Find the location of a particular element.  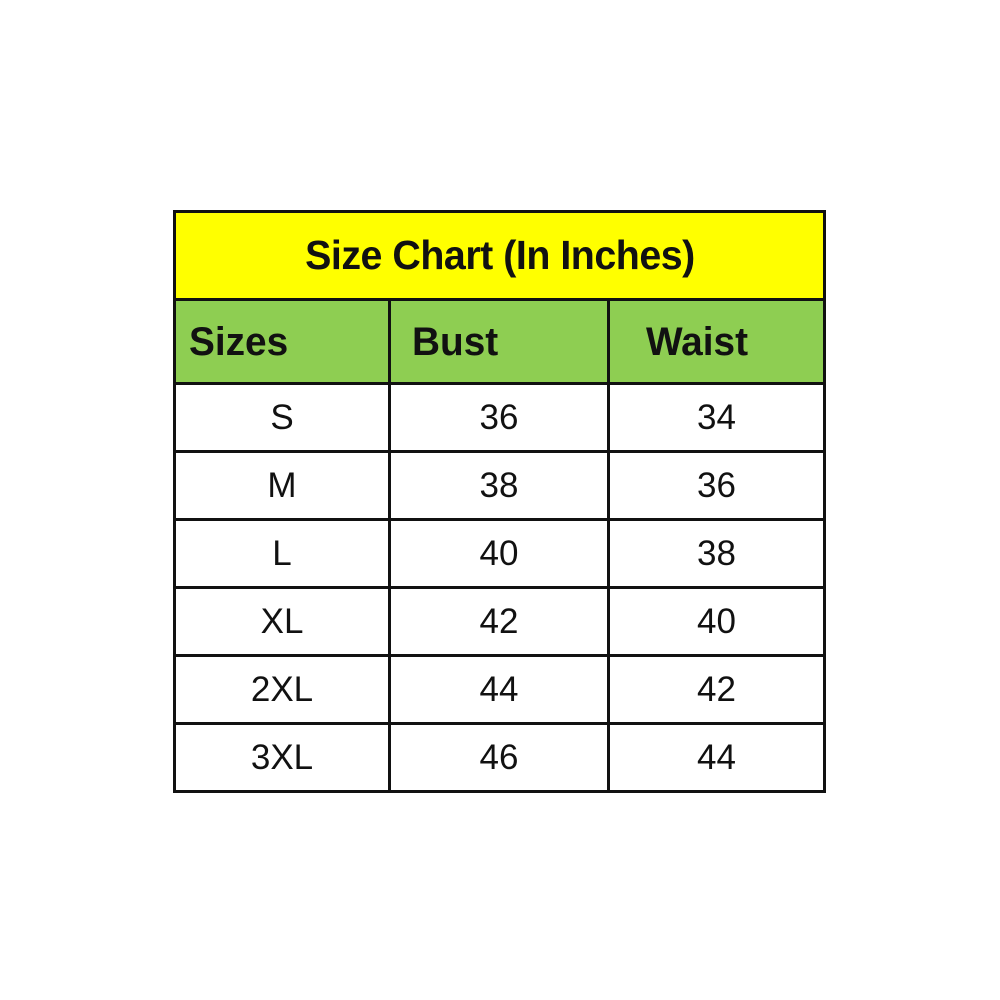

cell-bust: 42 is located at coordinates (500, 621).